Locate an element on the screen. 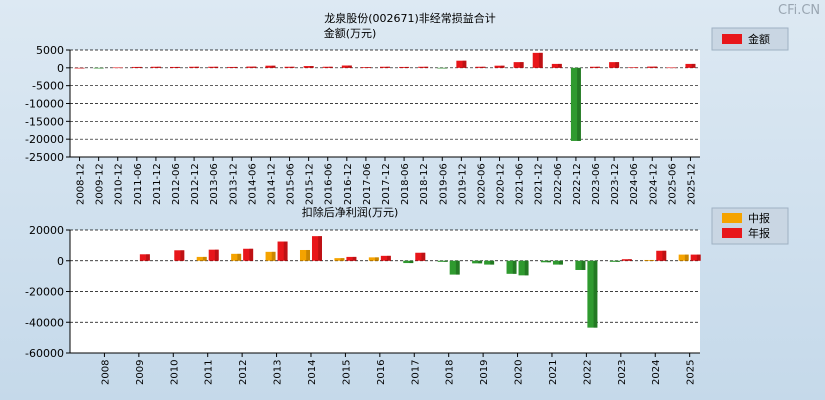 This screenshot has height=400, width=825. xtick-label-2-16: 2024 is located at coordinates (656, 372).